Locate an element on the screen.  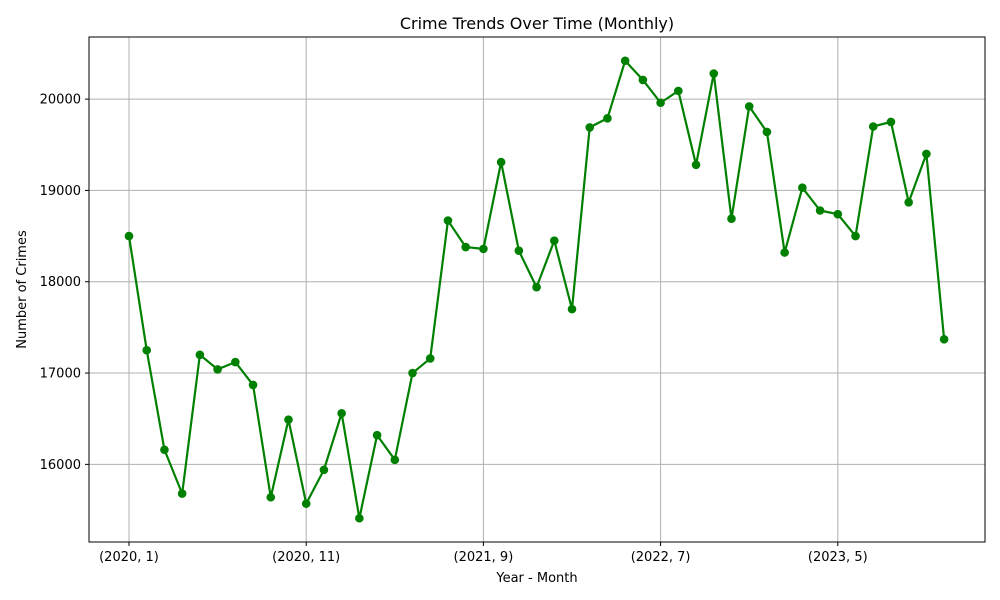
chart-title: Crime Trends Over Time (Monthly) is located at coordinates (537, 23).